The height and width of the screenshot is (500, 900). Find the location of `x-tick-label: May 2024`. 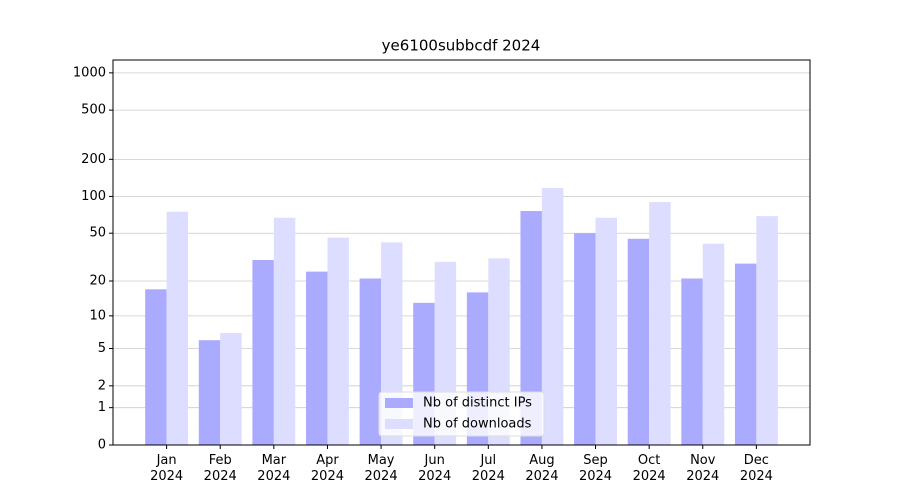

x-tick-label: May 2024 is located at coordinates (381, 468).